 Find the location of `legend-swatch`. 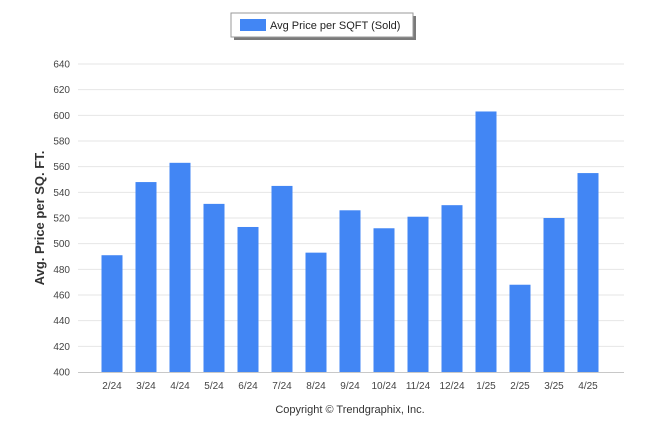

legend-swatch is located at coordinates (253, 25).